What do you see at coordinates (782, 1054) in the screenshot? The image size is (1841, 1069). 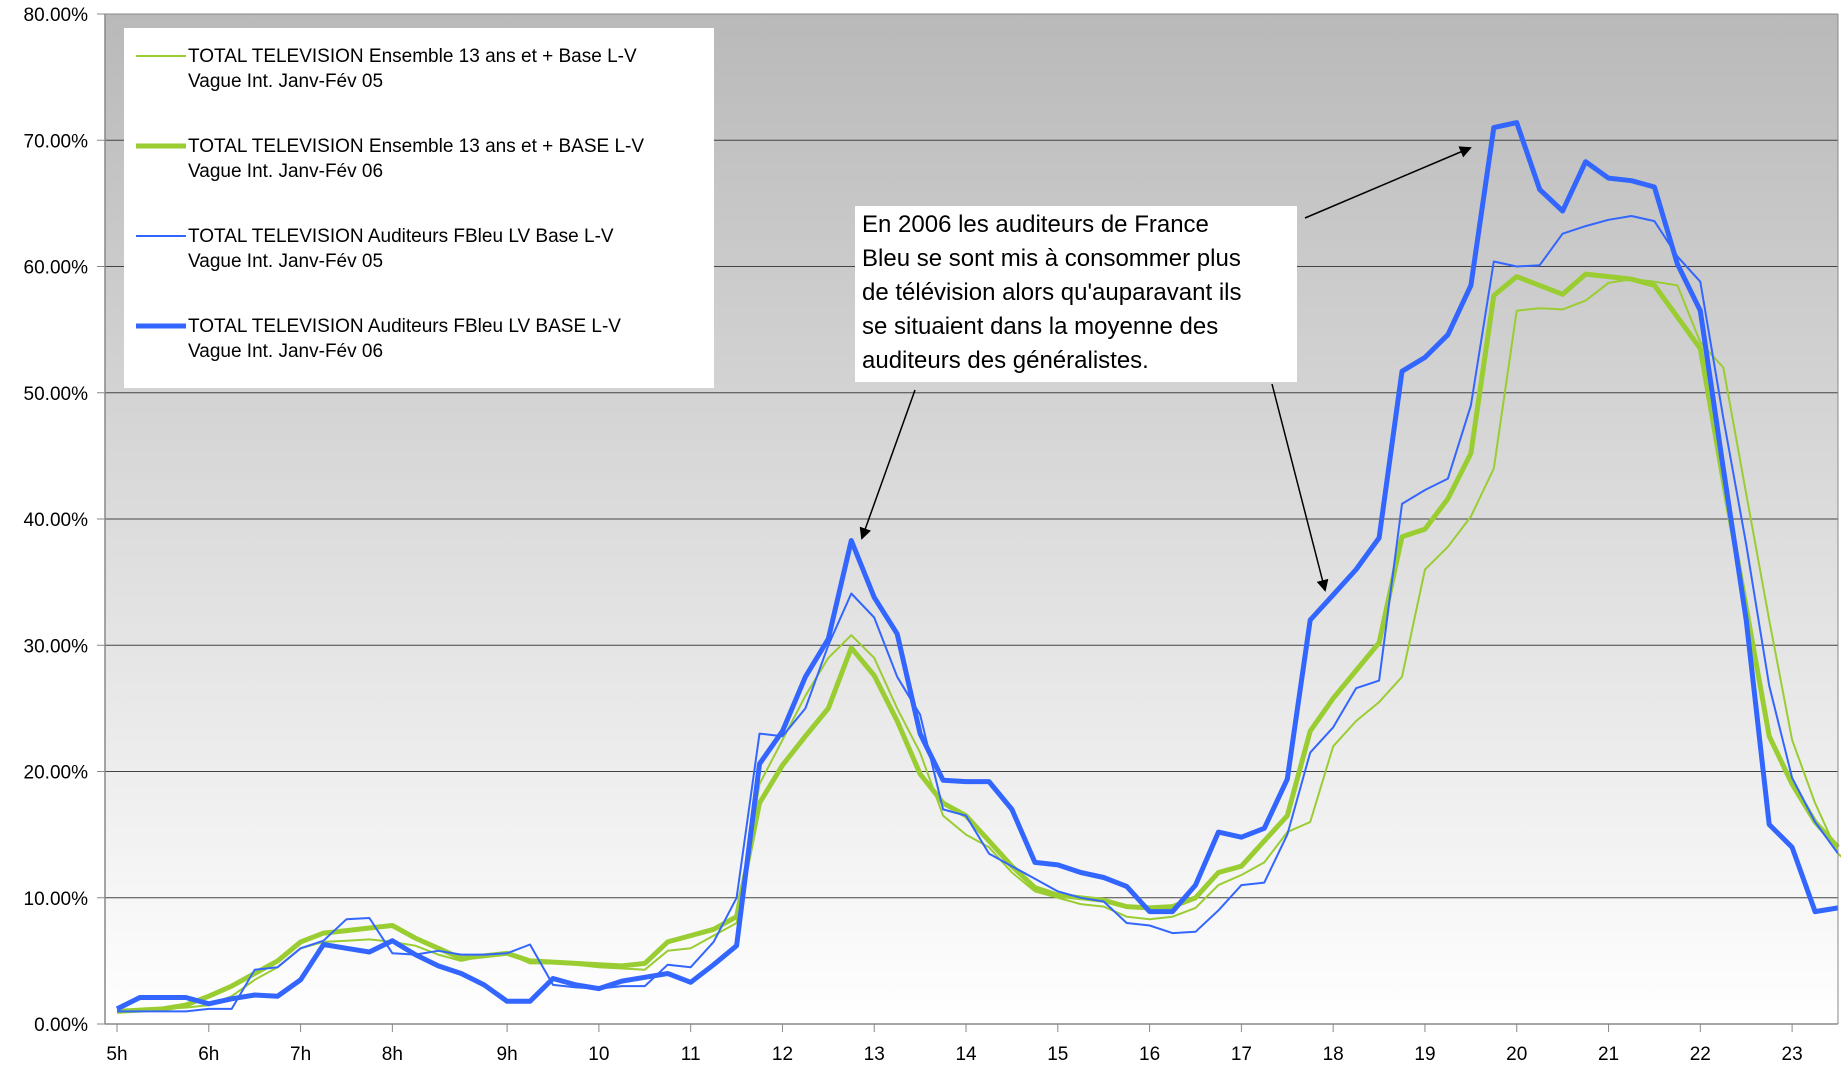 I see `x-tick-label: 12` at bounding box center [782, 1054].